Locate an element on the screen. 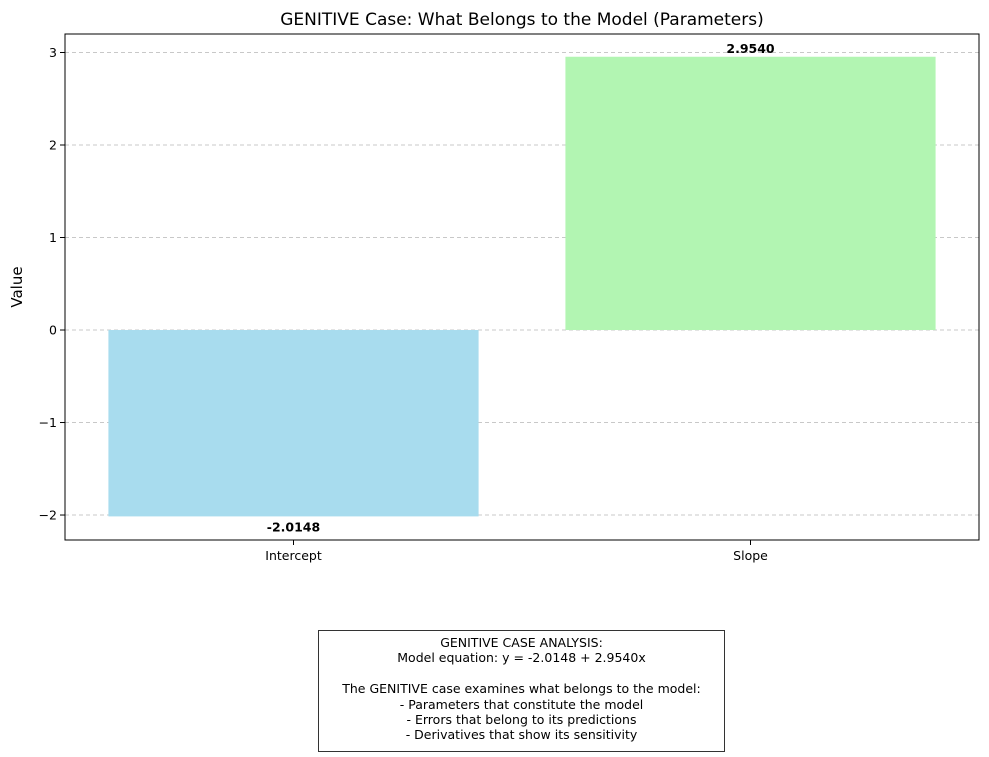 This screenshot has width=989, height=757. bar-intercept is located at coordinates (293, 423).